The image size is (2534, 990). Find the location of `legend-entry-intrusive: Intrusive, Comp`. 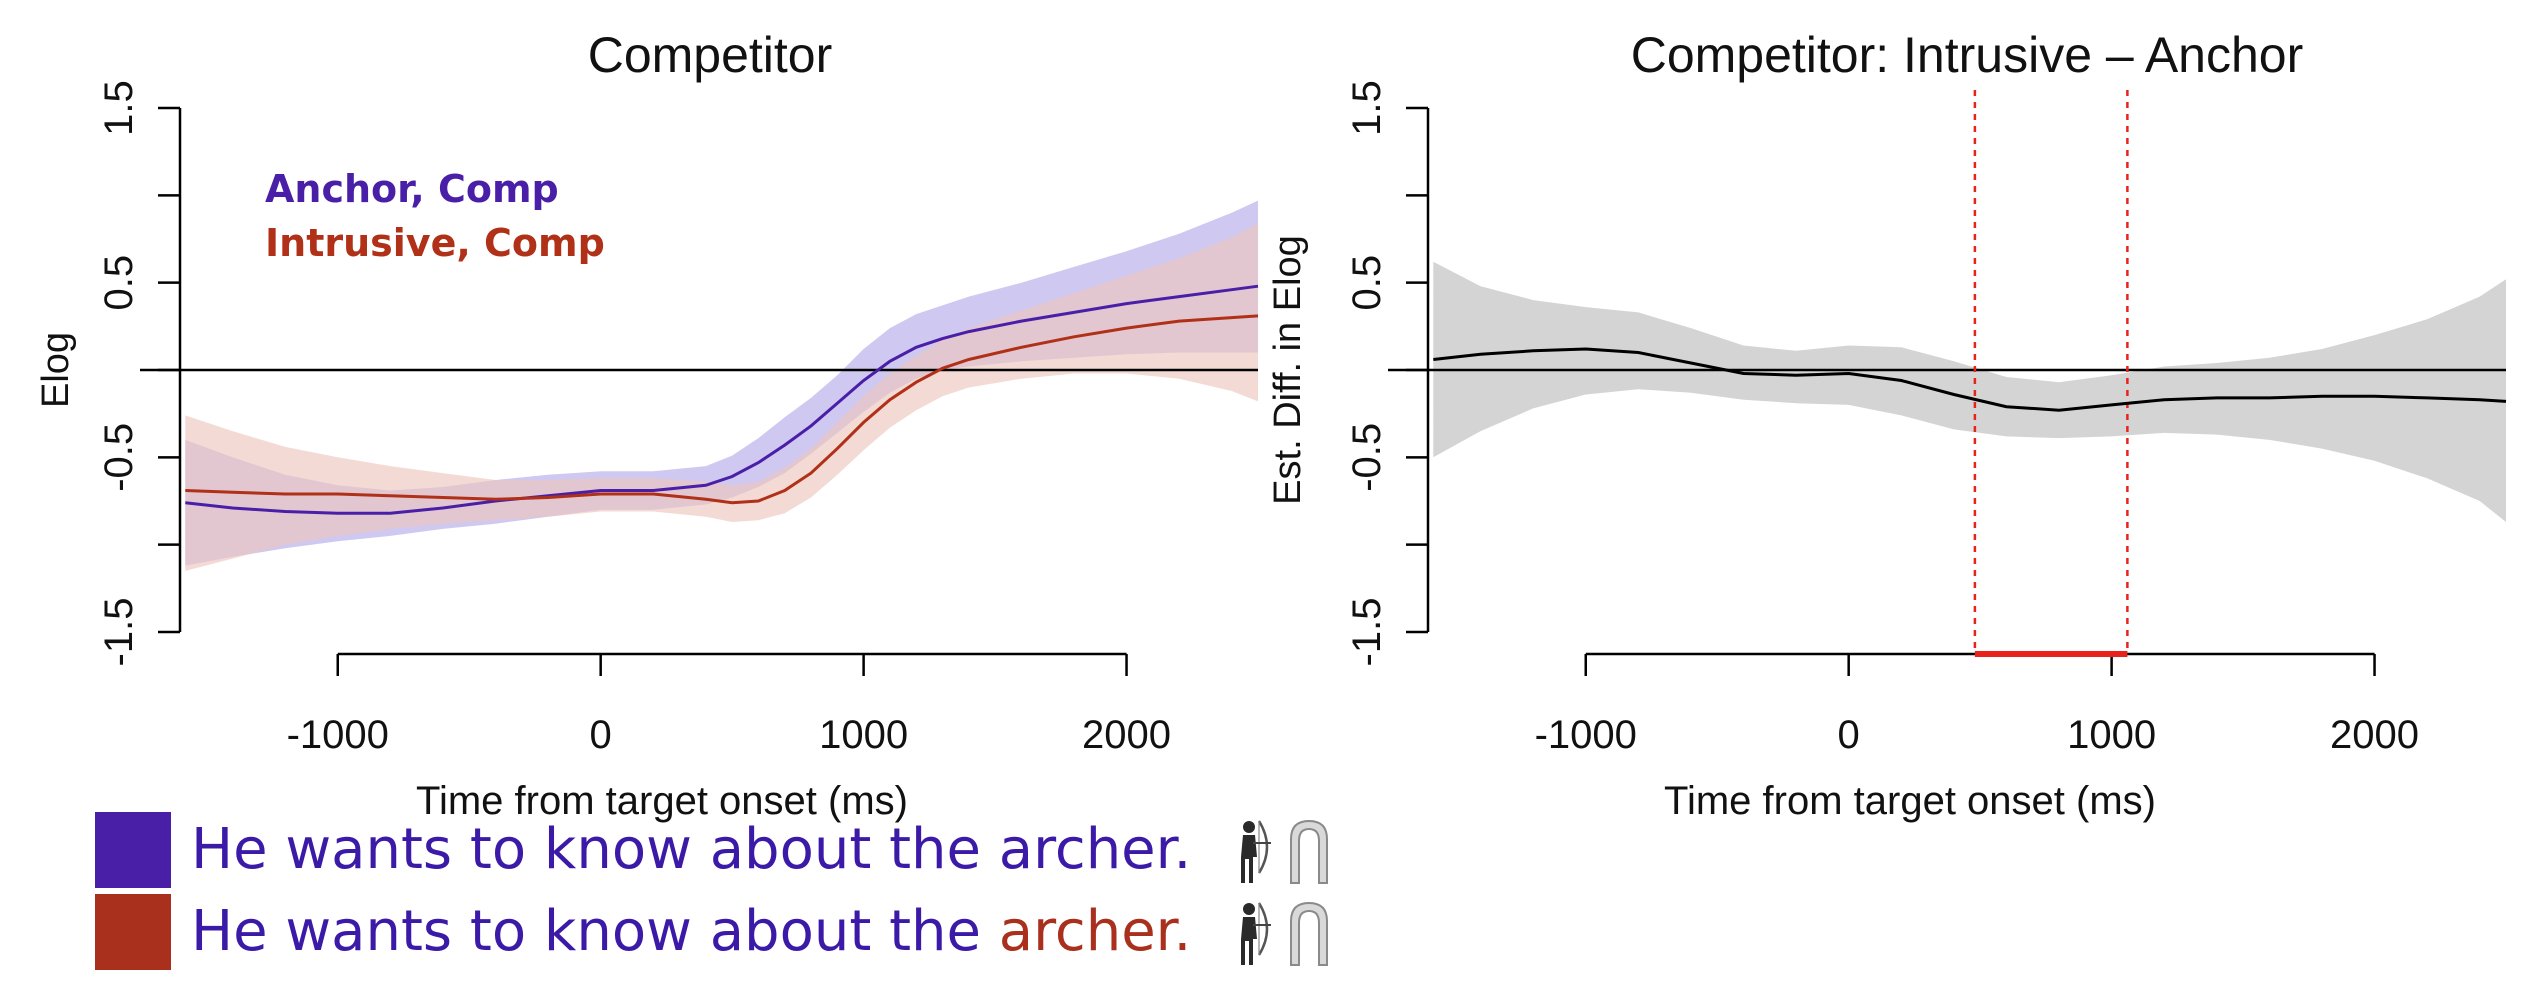

legend-entry-intrusive: Intrusive, Comp is located at coordinates (435, 243).